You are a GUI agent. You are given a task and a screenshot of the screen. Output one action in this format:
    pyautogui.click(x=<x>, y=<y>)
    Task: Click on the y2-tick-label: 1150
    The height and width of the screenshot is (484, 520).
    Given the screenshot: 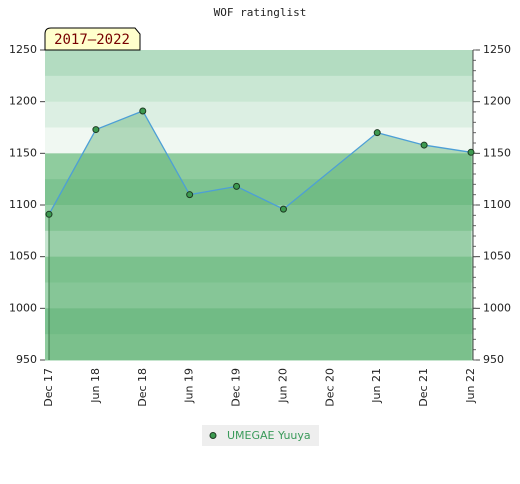 What is the action you would take?
    pyautogui.click(x=497, y=152)
    